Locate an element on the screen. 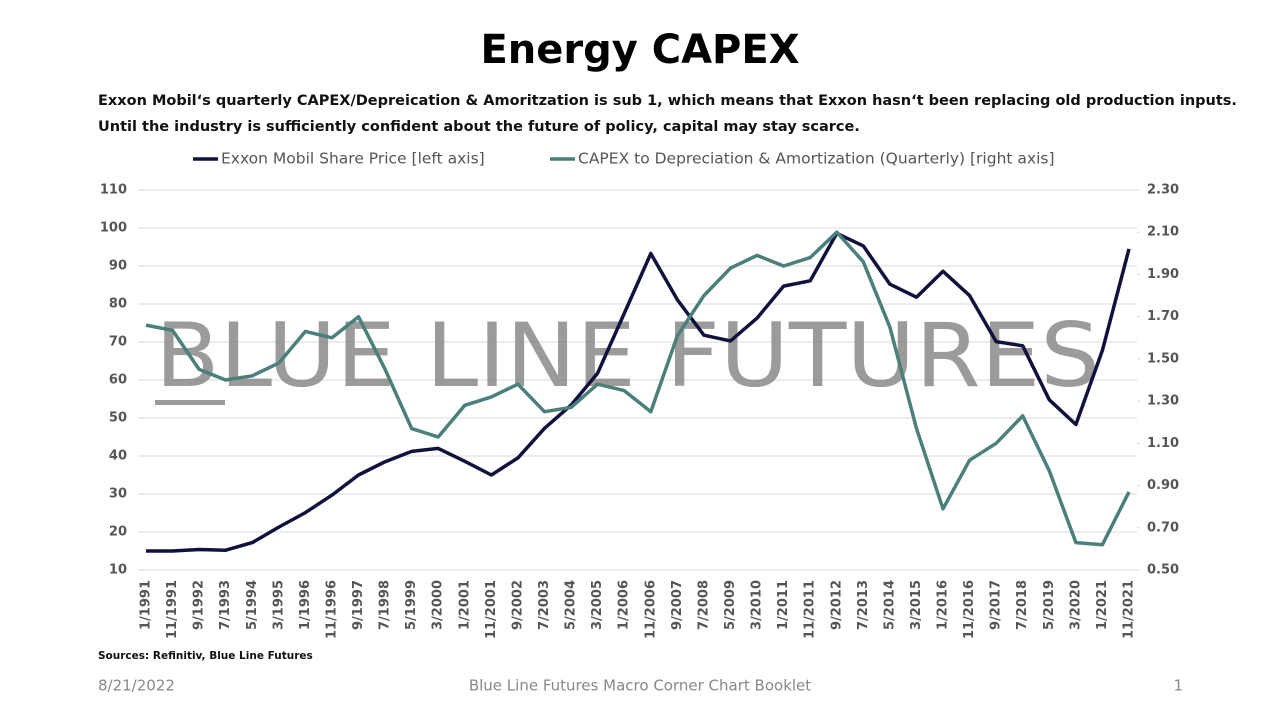  y-tick-label: 100 is located at coordinates (113, 228).